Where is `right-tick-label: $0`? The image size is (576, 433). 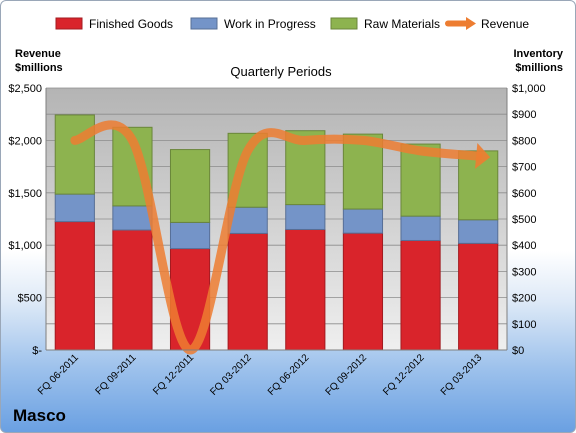 right-tick-label: $0 is located at coordinates (518, 351).